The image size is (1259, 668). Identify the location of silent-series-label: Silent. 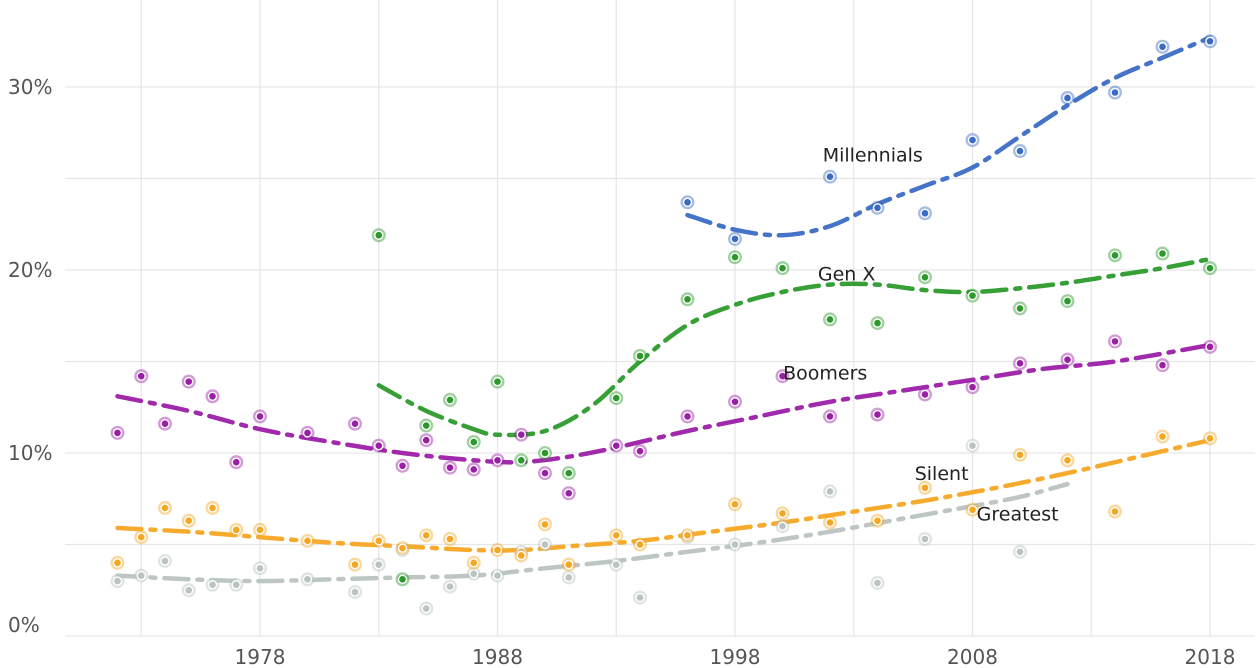
(942, 474).